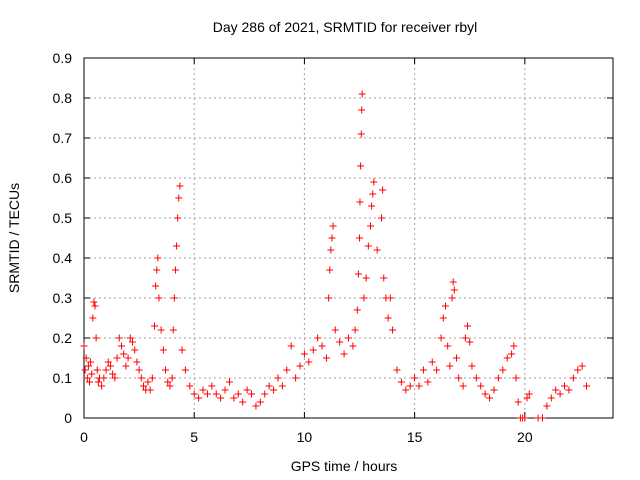  Describe the element at coordinates (68, 418) in the screenshot. I see `y-tick-label: 0` at that location.